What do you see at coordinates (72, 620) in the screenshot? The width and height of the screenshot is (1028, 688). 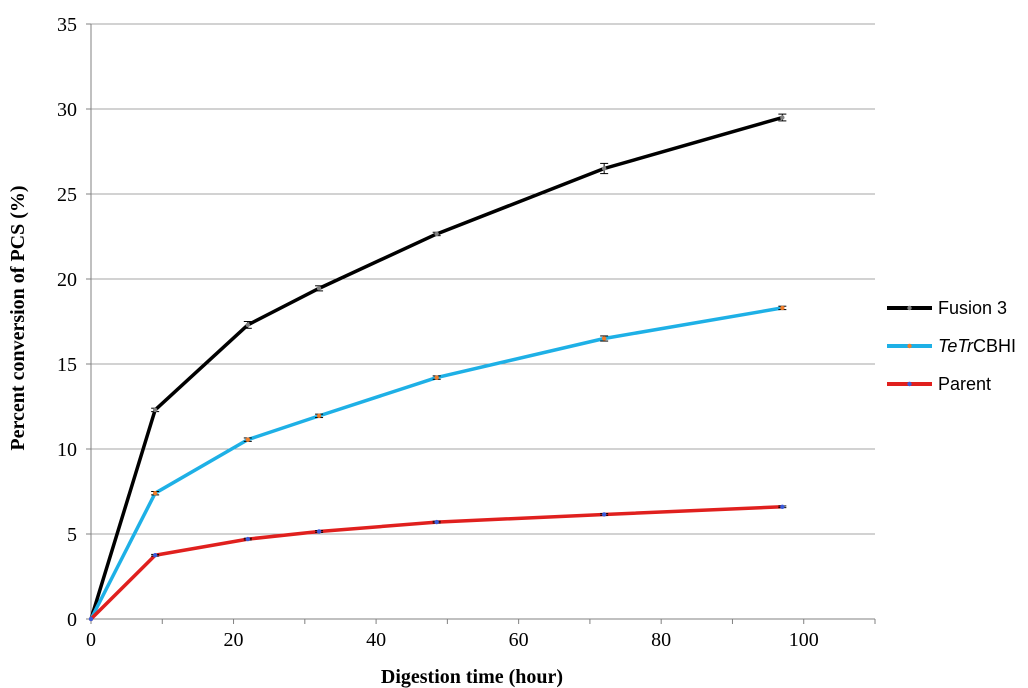 I see `y-tick-label-0: 0` at bounding box center [72, 620].